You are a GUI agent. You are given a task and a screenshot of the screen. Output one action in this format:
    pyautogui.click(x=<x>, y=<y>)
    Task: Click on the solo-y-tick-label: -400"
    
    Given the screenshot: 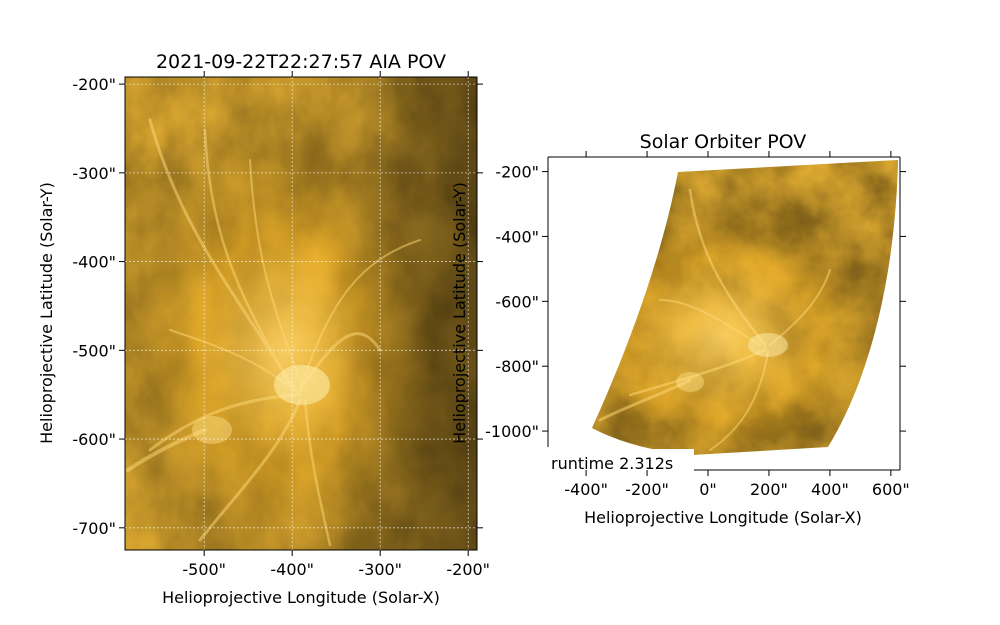 What is the action you would take?
    pyautogui.click(x=517, y=236)
    